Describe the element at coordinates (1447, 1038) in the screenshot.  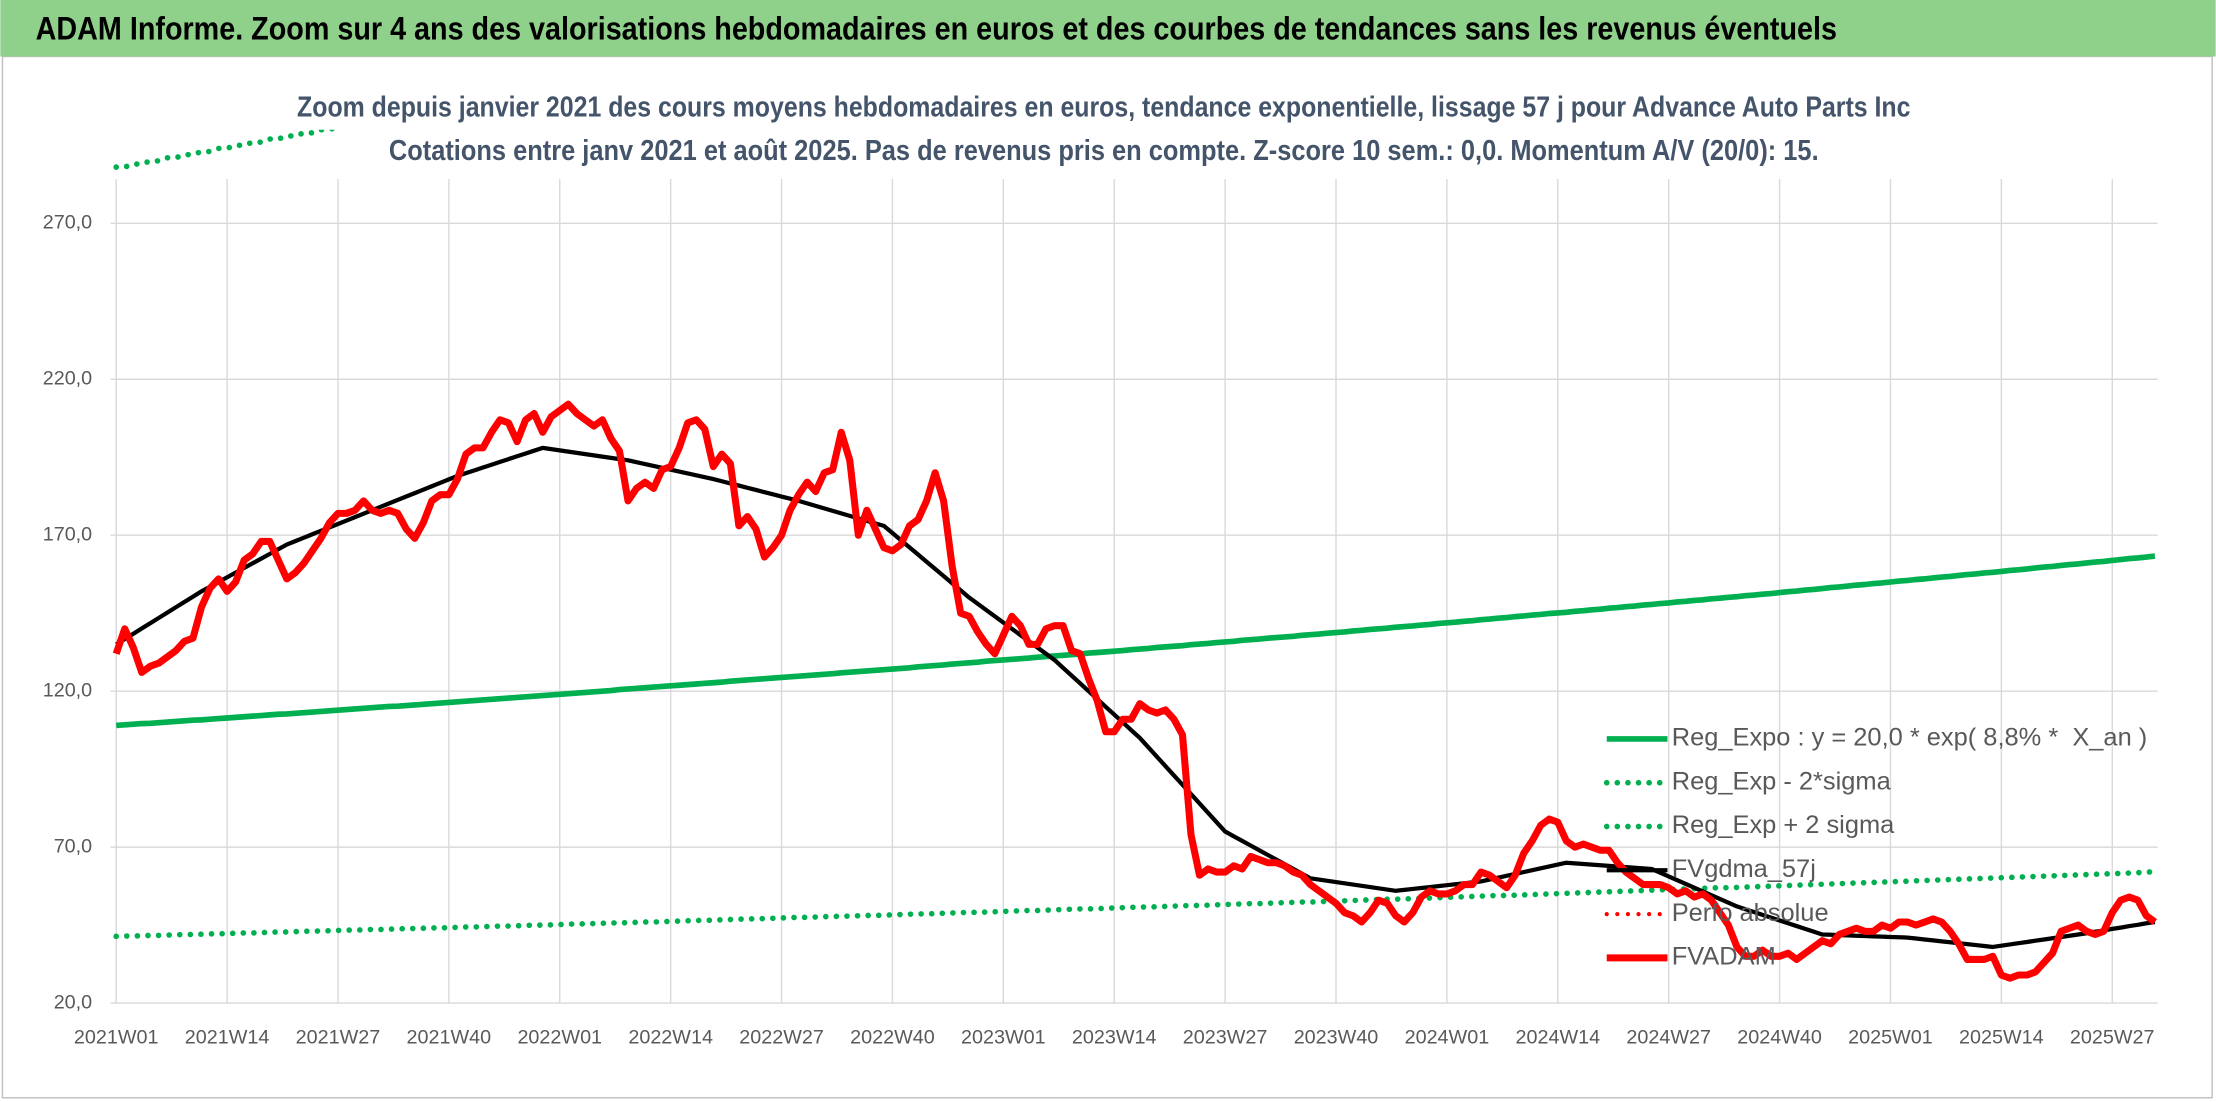
I see `x-tick-label: 2024W01` at that location.